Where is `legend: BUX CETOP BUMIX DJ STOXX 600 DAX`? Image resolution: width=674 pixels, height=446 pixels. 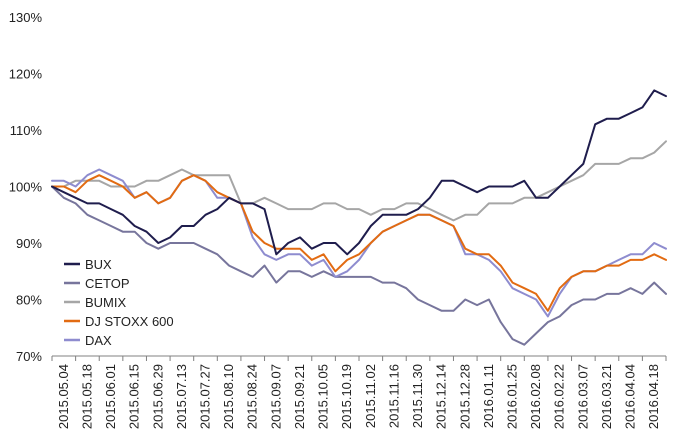 legend: BUX CETOP BUMIX DJ STOXX 600 DAX is located at coordinates (119, 302).